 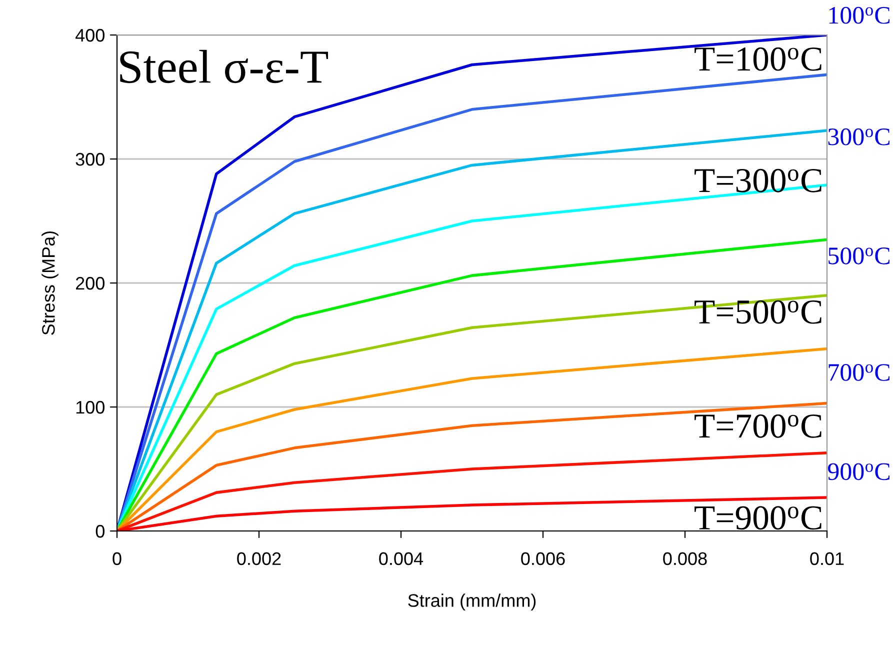 I want to click on annotation: T=900$^{o}$C, so click(x=758, y=518).